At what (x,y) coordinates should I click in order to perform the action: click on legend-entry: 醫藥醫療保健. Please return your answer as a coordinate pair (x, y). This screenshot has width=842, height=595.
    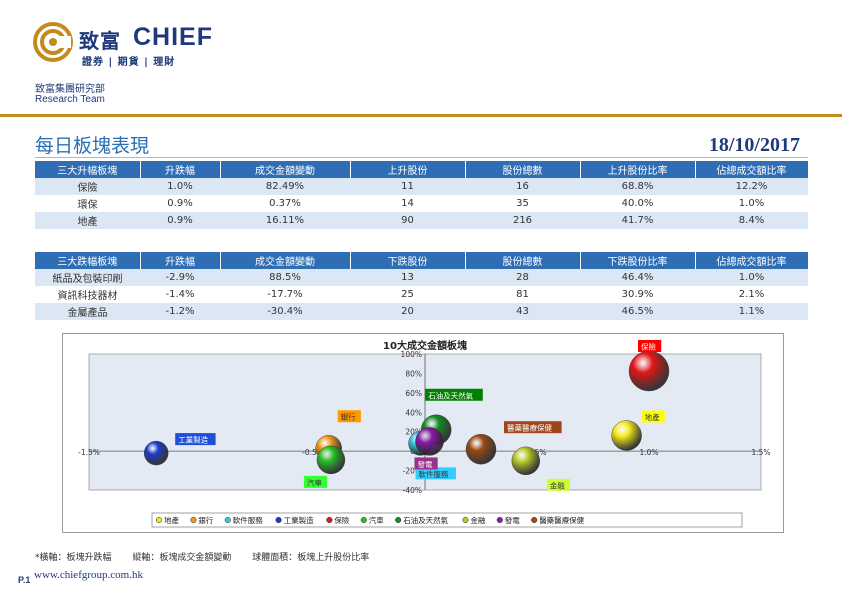
    Looking at the image, I should click on (561, 520).